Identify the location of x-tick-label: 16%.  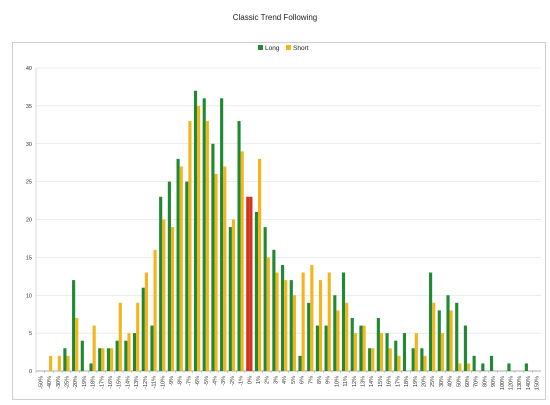
(390, 381).